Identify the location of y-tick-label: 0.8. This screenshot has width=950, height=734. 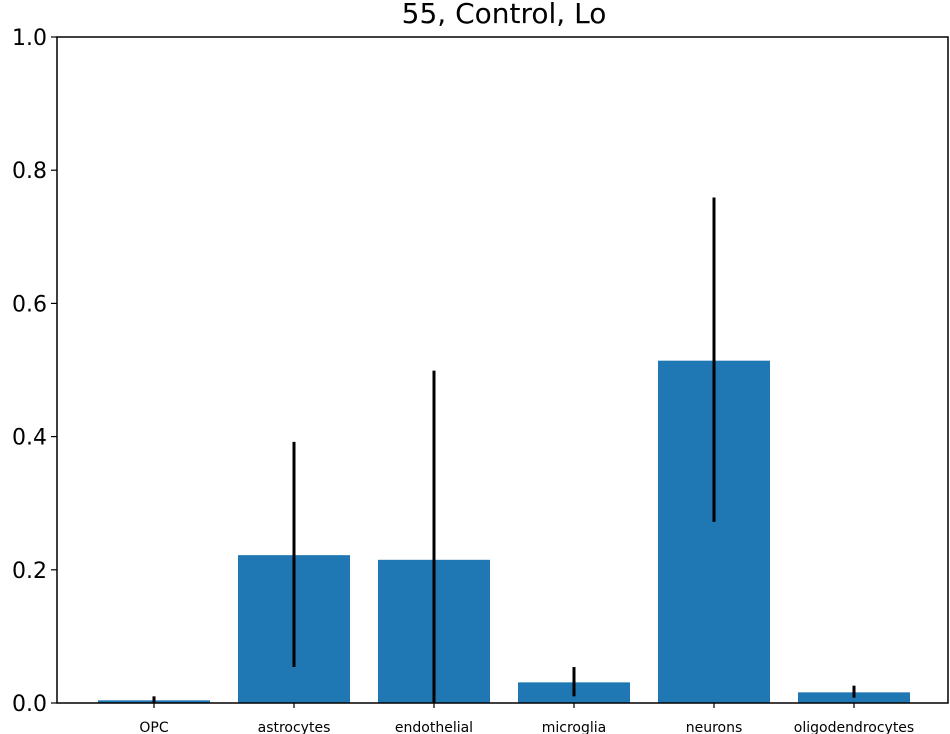
(29, 171).